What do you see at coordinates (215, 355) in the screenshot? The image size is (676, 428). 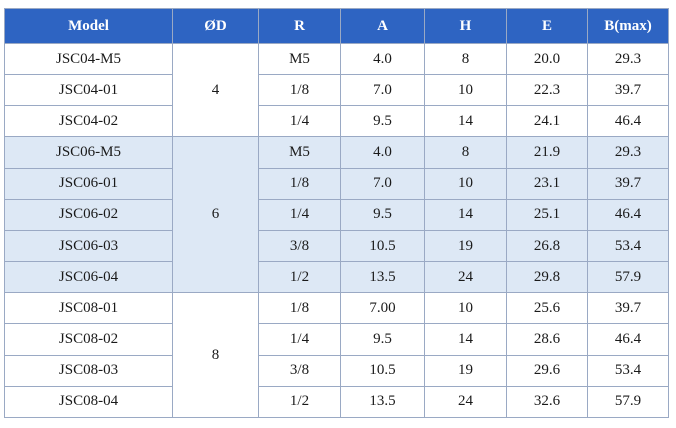 I see `od-cell: 8` at bounding box center [215, 355].